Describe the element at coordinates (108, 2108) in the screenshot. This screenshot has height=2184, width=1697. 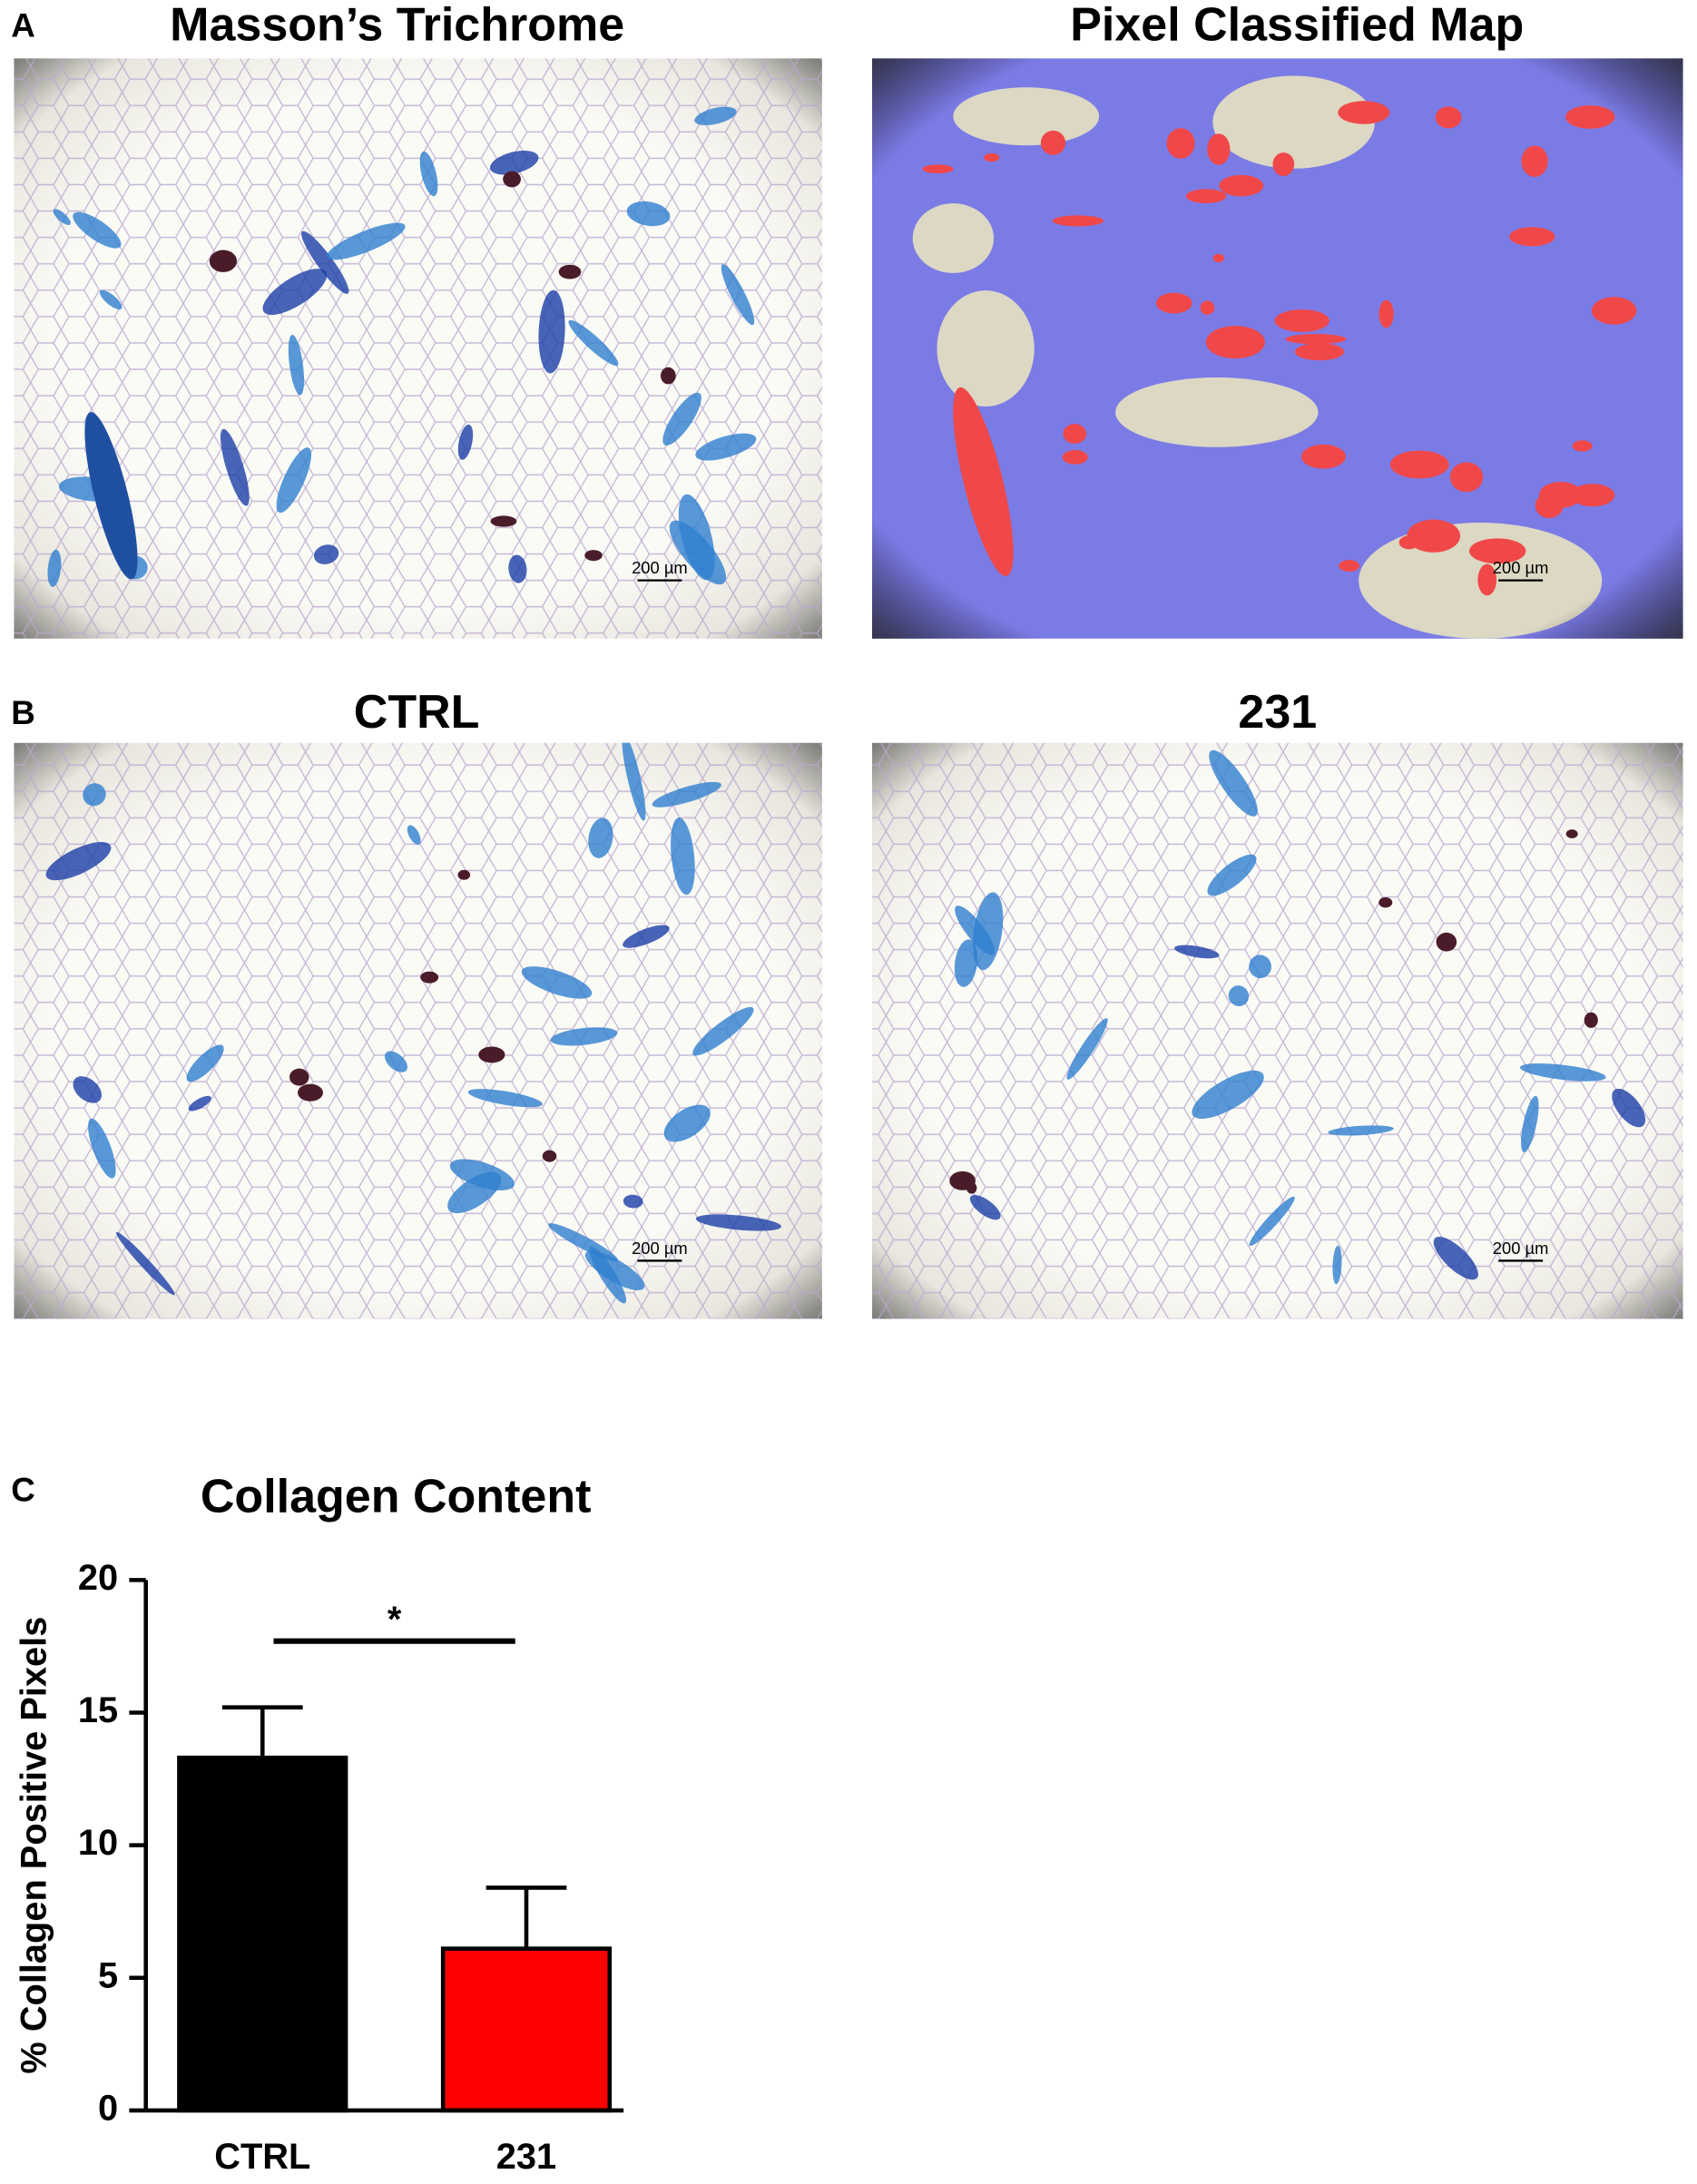
I see `y-tick-label: 0` at that location.